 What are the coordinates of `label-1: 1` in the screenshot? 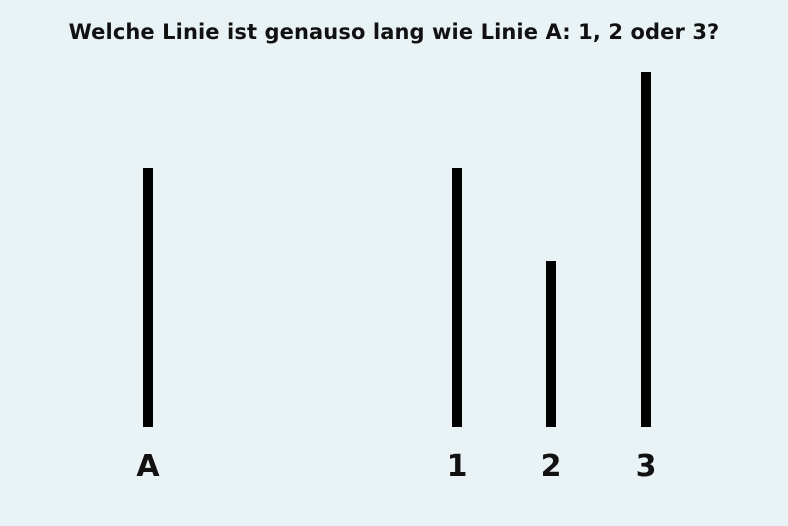 It's located at (457, 466).